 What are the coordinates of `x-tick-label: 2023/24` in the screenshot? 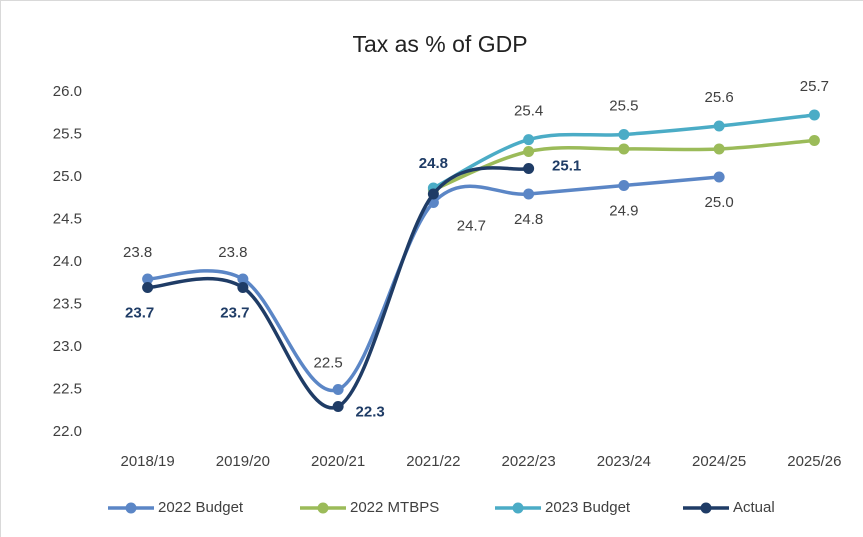 It's located at (624, 461).